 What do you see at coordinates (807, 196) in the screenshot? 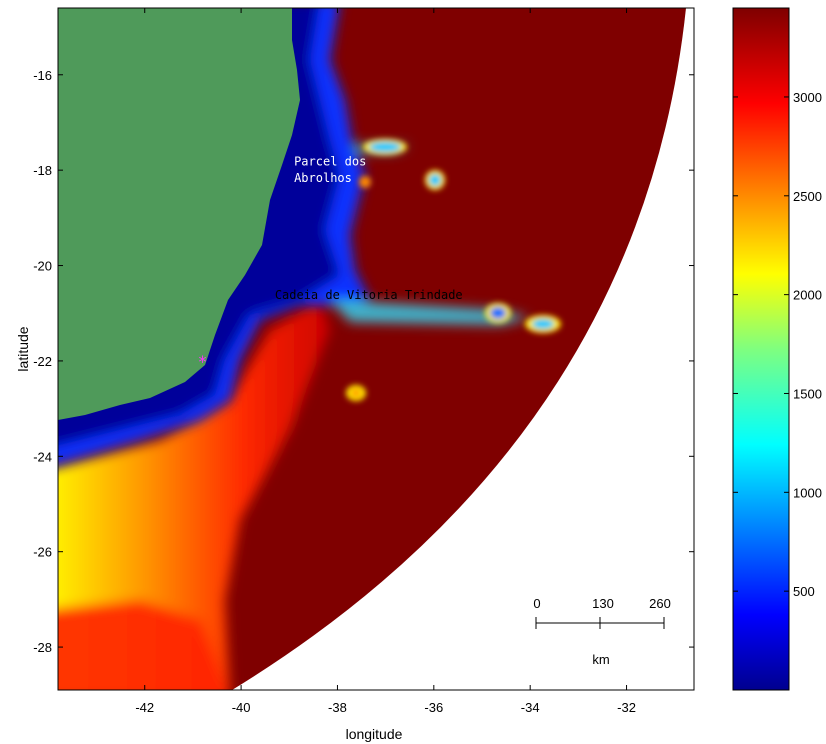
I see `colorbar-tick-label: 2500` at bounding box center [807, 196].